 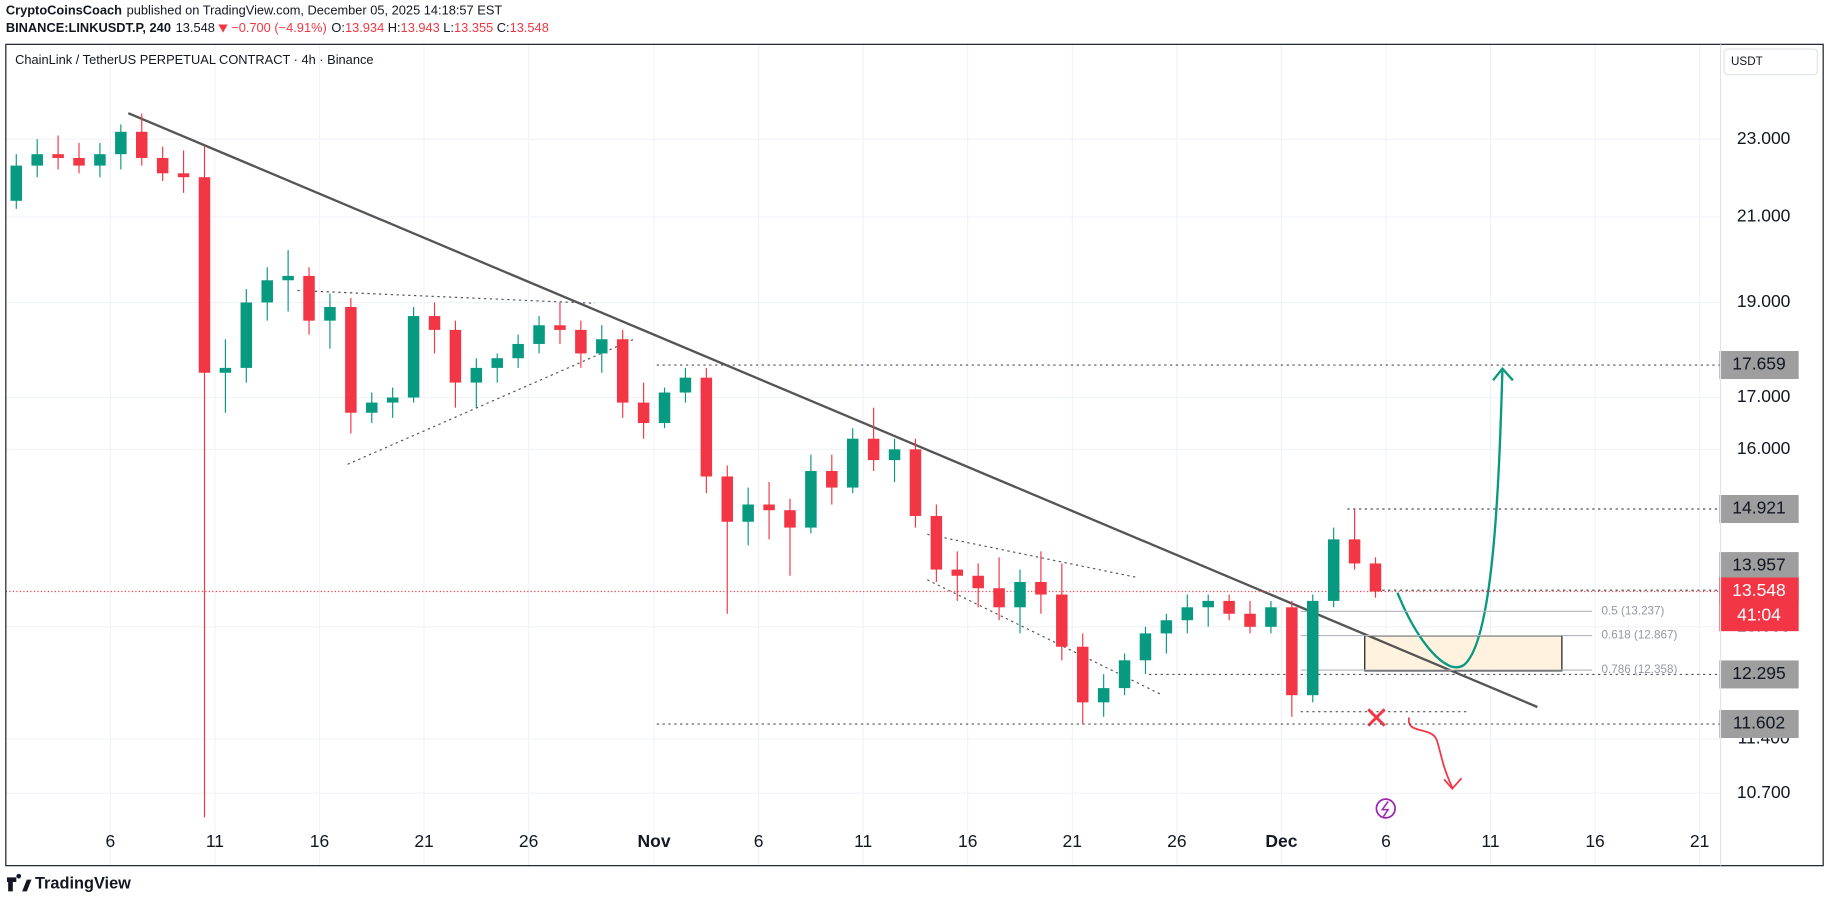 I want to click on price-badge-label: 13.957, so click(x=1758, y=565).